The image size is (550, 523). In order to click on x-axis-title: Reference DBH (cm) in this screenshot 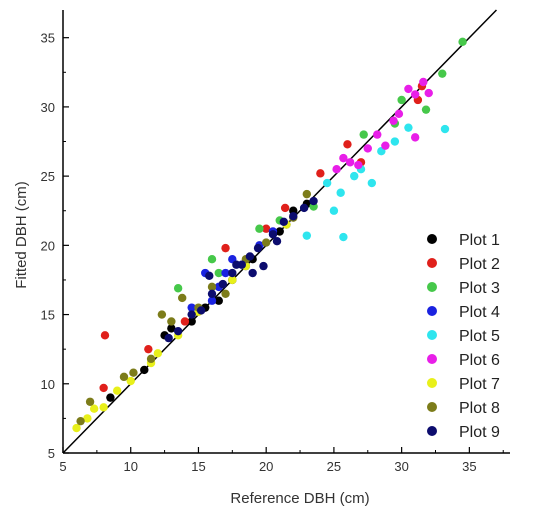, I will do `click(299, 498)`.